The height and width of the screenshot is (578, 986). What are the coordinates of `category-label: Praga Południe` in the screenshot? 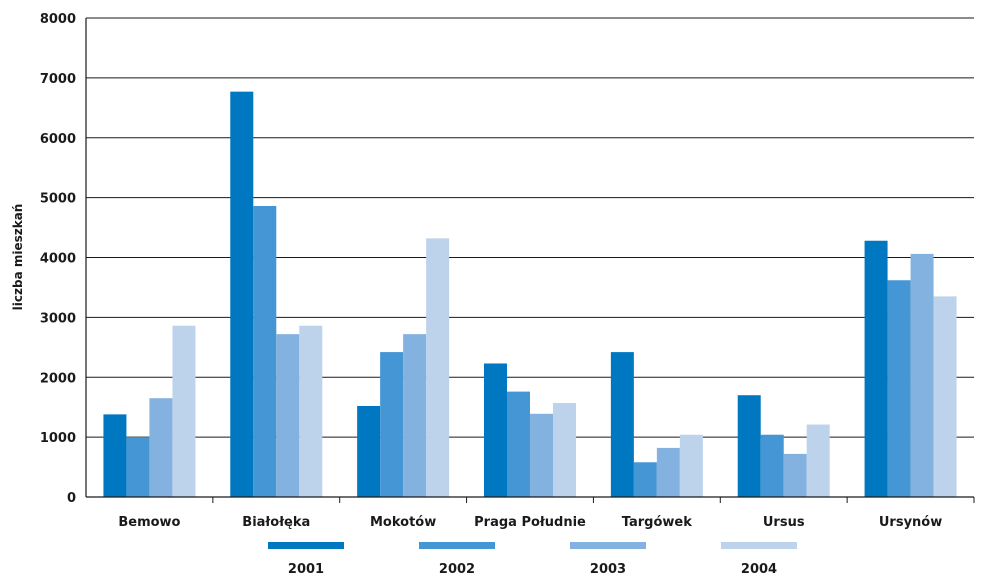 It's located at (530, 522).